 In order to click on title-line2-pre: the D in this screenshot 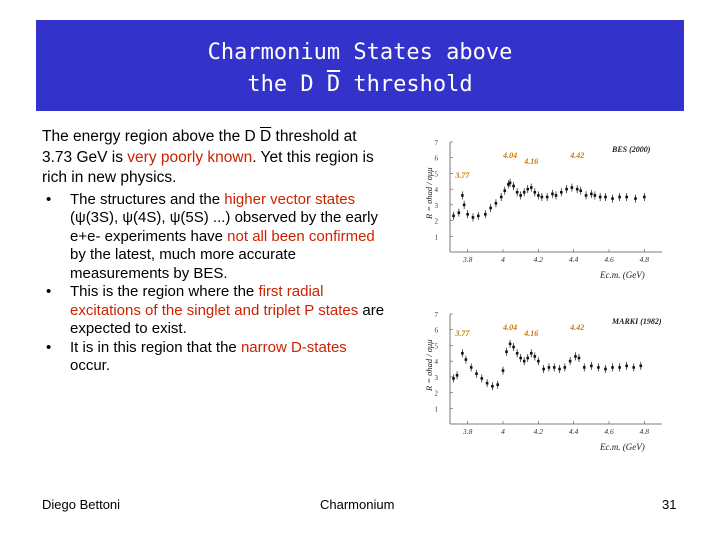, I will do `click(287, 84)`.